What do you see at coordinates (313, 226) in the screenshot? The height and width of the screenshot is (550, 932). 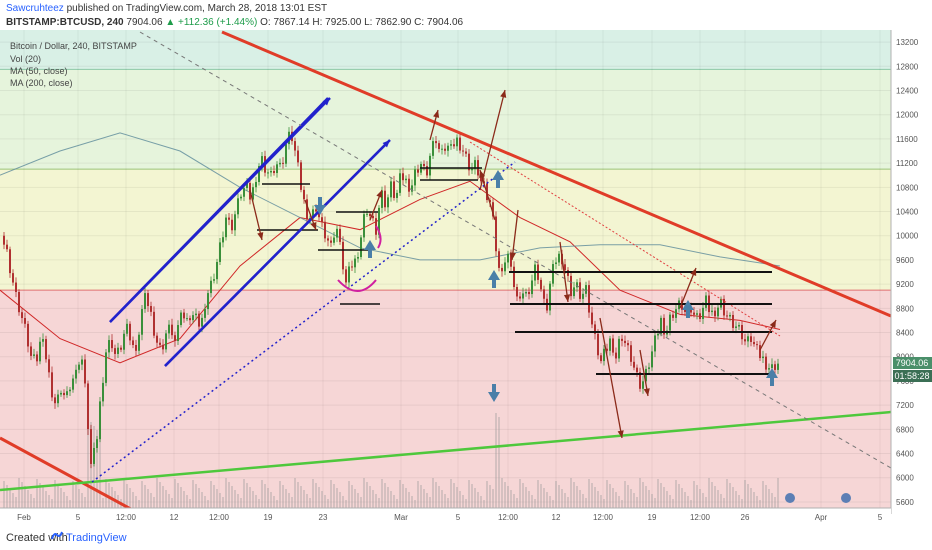 I see `price-arrow-head` at bounding box center [313, 226].